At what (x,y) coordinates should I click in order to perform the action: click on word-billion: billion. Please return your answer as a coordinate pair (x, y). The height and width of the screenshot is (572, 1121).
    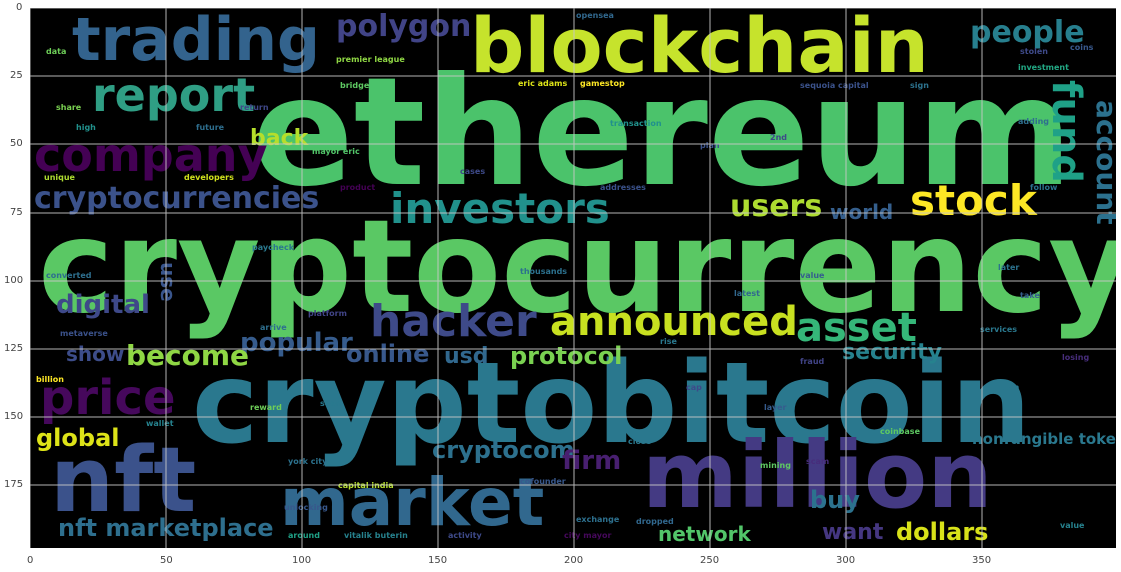
    Looking at the image, I should click on (50, 379).